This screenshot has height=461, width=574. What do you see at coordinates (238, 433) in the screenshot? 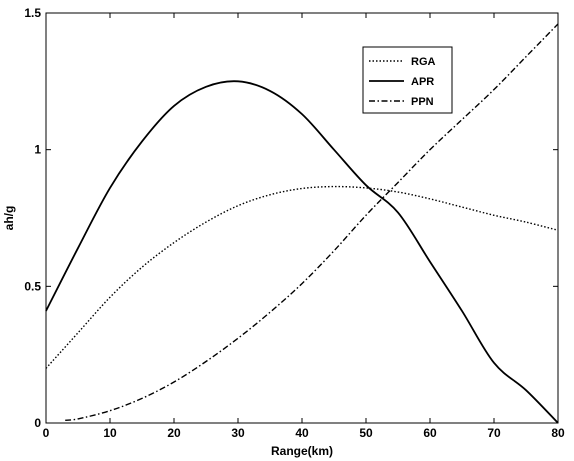
I see `x-tick-label: 30` at bounding box center [238, 433].